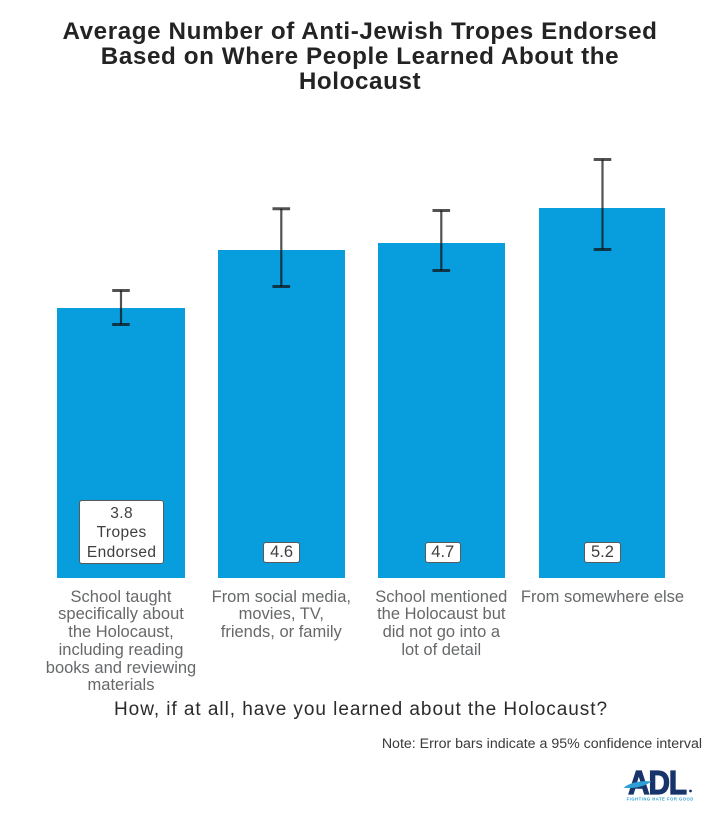 The height and width of the screenshot is (822, 720). Describe the element at coordinates (660, 799) in the screenshot. I see `svg-text: FIGHTING HATE FOR GOOD` at that location.